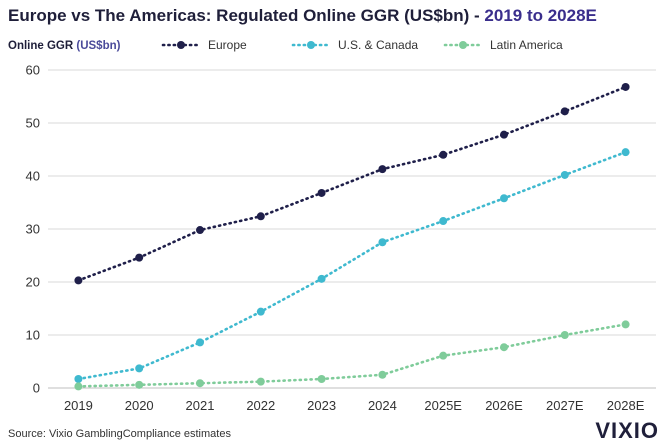 The width and height of the screenshot is (669, 446). I want to click on legend-swatch-latin-america, so click(463, 45).